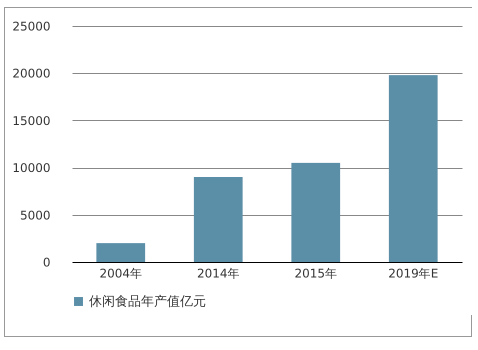 The width and height of the screenshot is (478, 350). Describe the element at coordinates (218, 273) in the screenshot. I see `x-tick-label: 2014年` at that location.